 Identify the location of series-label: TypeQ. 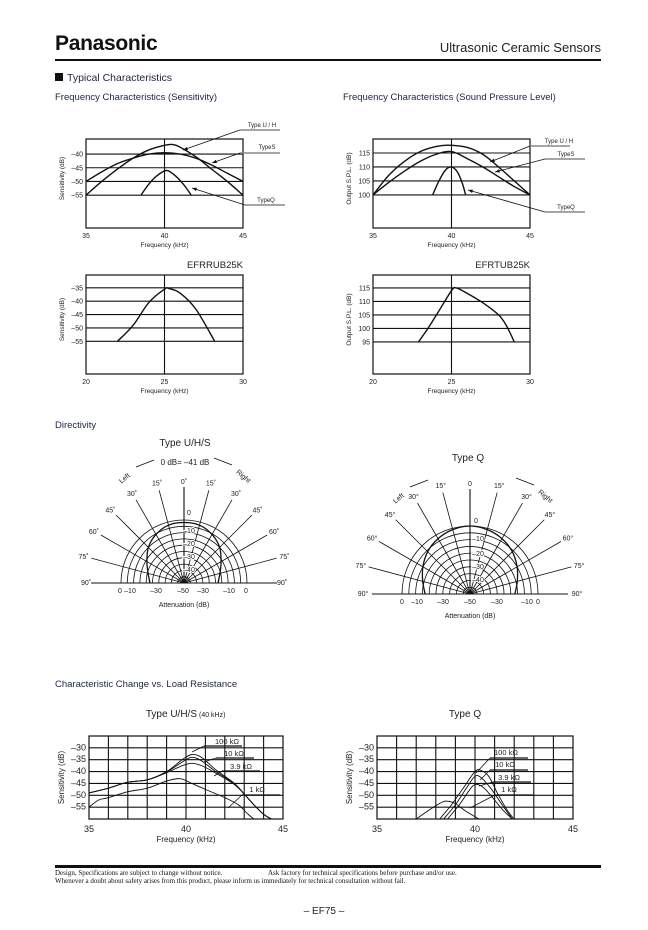
(266, 201).